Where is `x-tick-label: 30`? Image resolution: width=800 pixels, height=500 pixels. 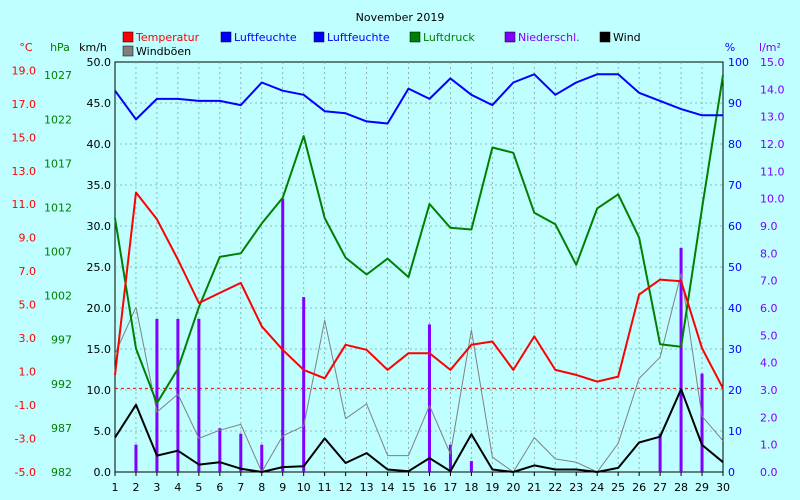 x-tick-label: 30 is located at coordinates (723, 487).